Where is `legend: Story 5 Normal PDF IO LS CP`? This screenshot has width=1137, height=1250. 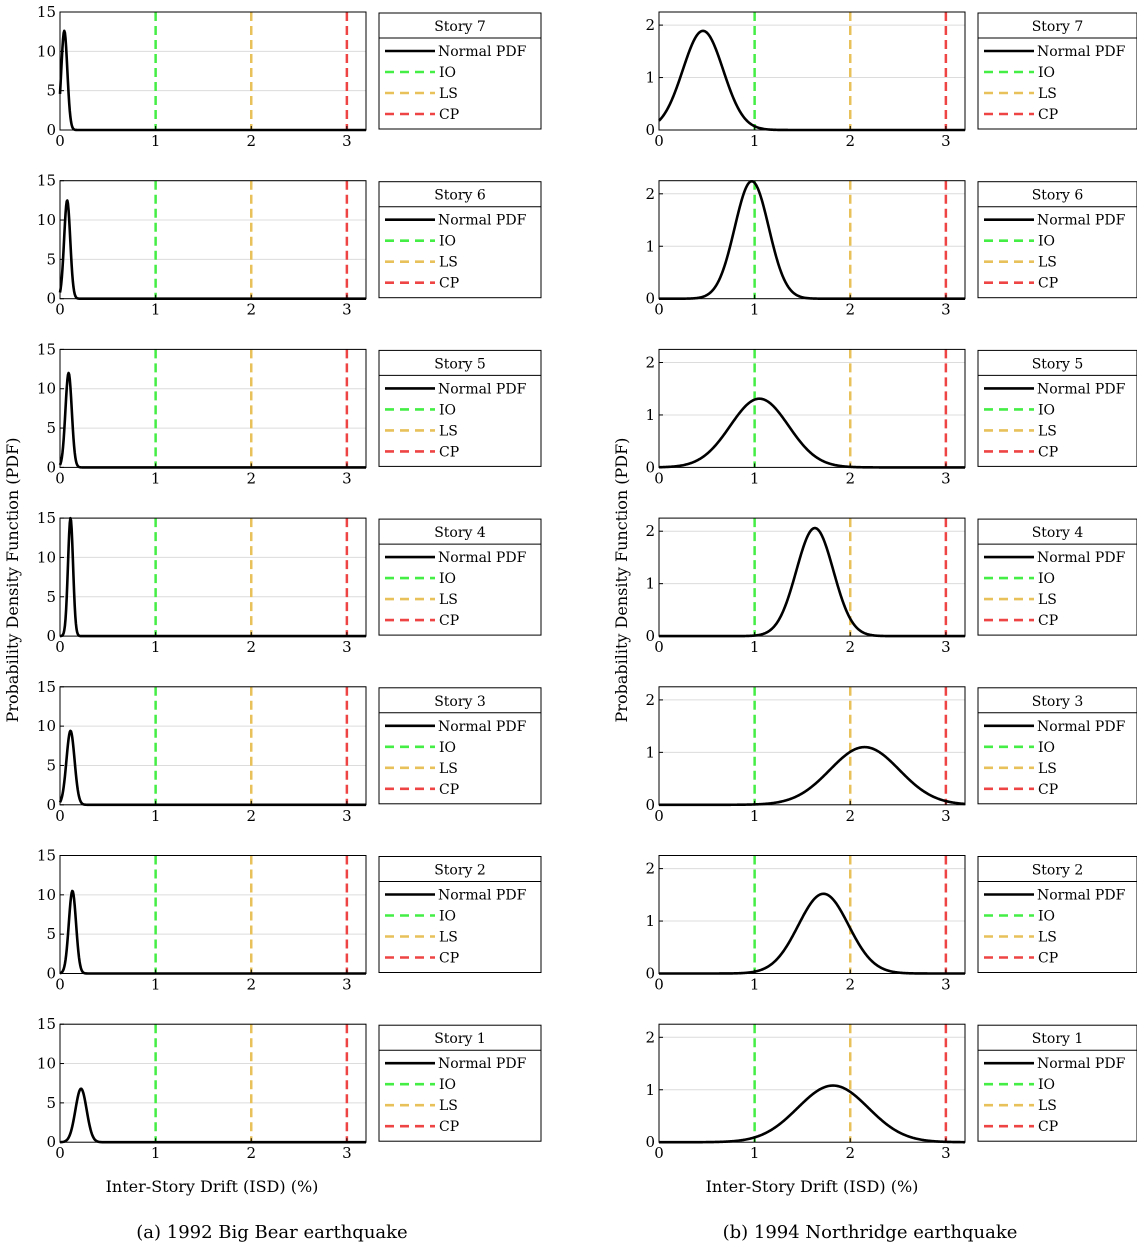 legend: Story 5 Normal PDF IO LS CP is located at coordinates (460, 408).